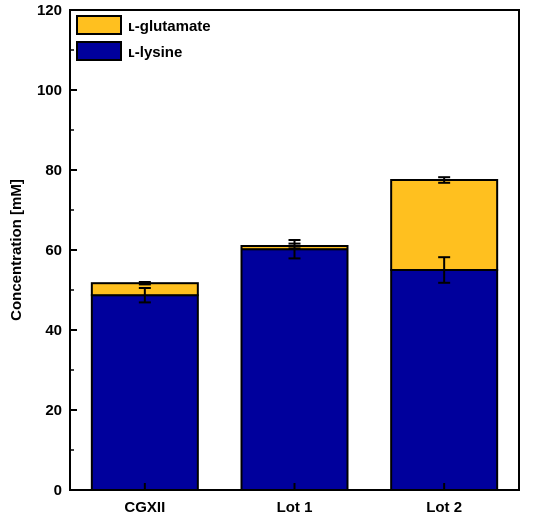 This screenshot has width=533, height=520. I want to click on legend-item: ʟ-lysine, so click(129, 51).